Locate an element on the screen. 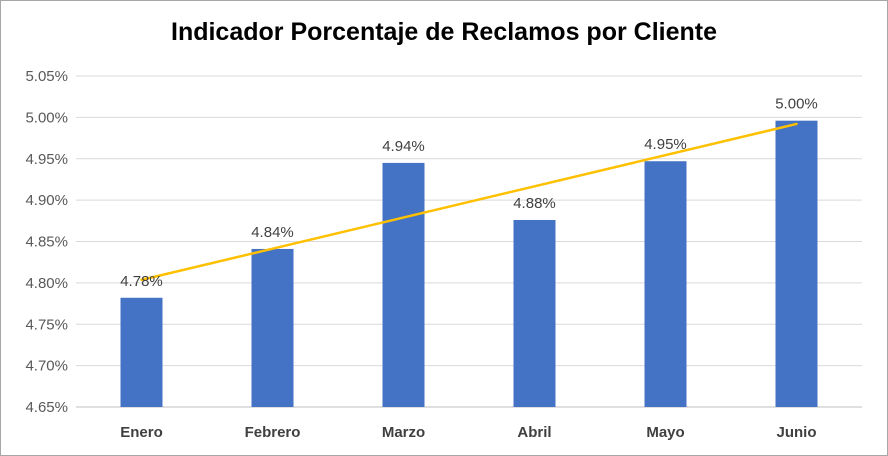 The image size is (888, 456). data-label: 4.88% is located at coordinates (534, 203).